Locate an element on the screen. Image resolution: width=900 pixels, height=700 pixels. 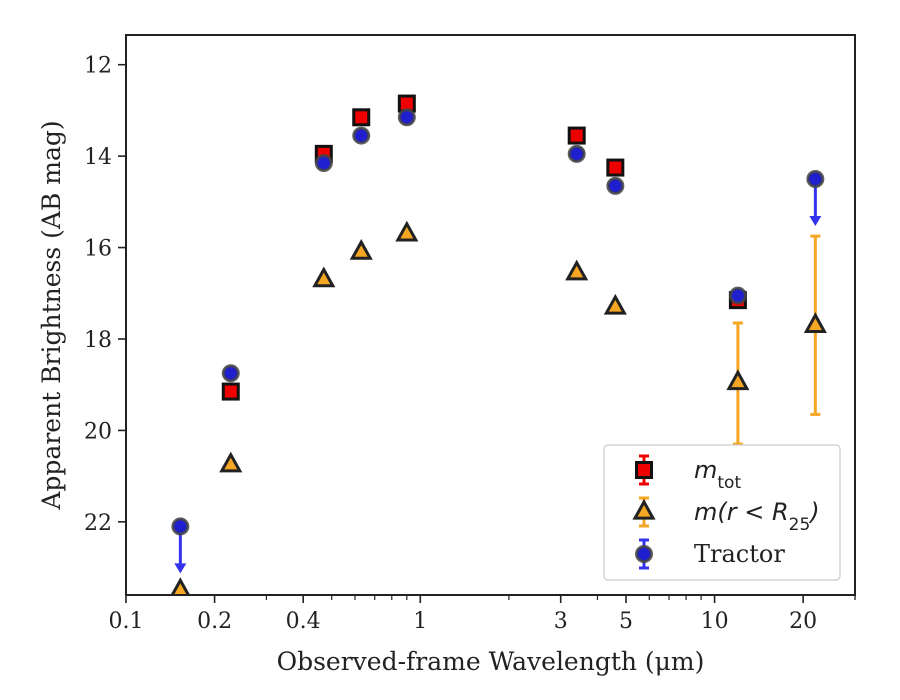
legend-marker-tractor is located at coordinates (644, 554).